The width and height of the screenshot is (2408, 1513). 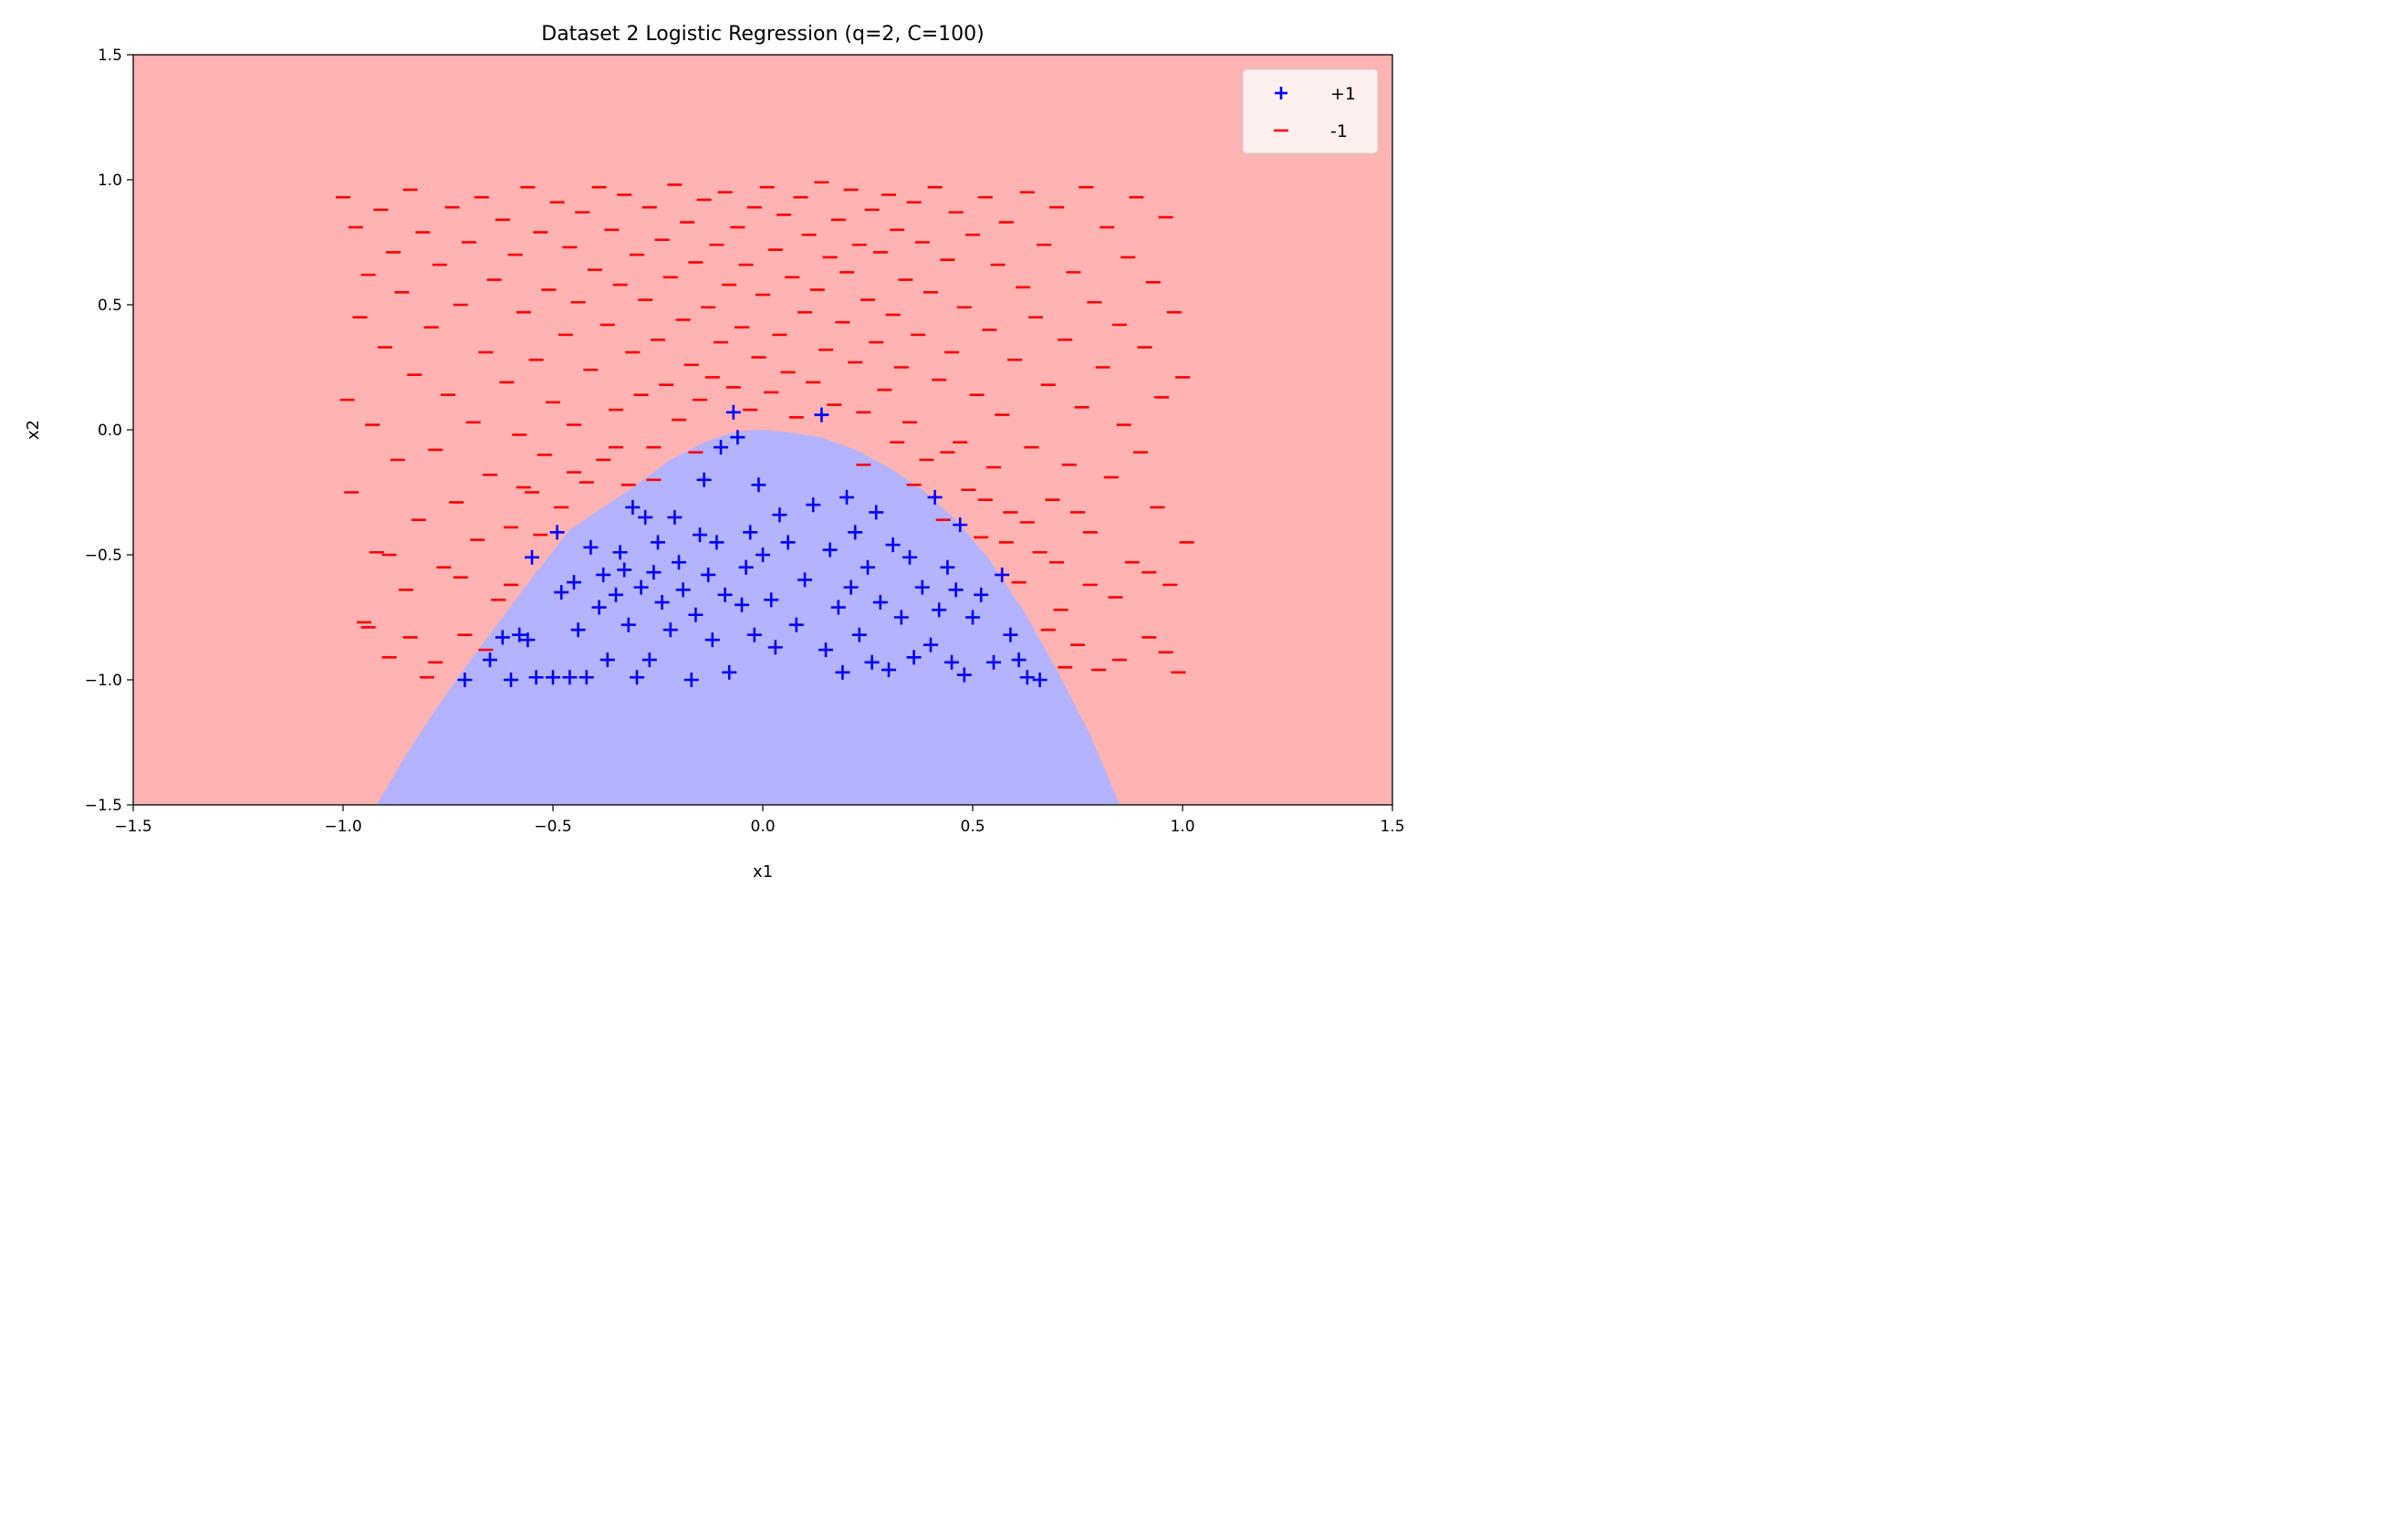 I want to click on positive-region, so click(x=748, y=618).